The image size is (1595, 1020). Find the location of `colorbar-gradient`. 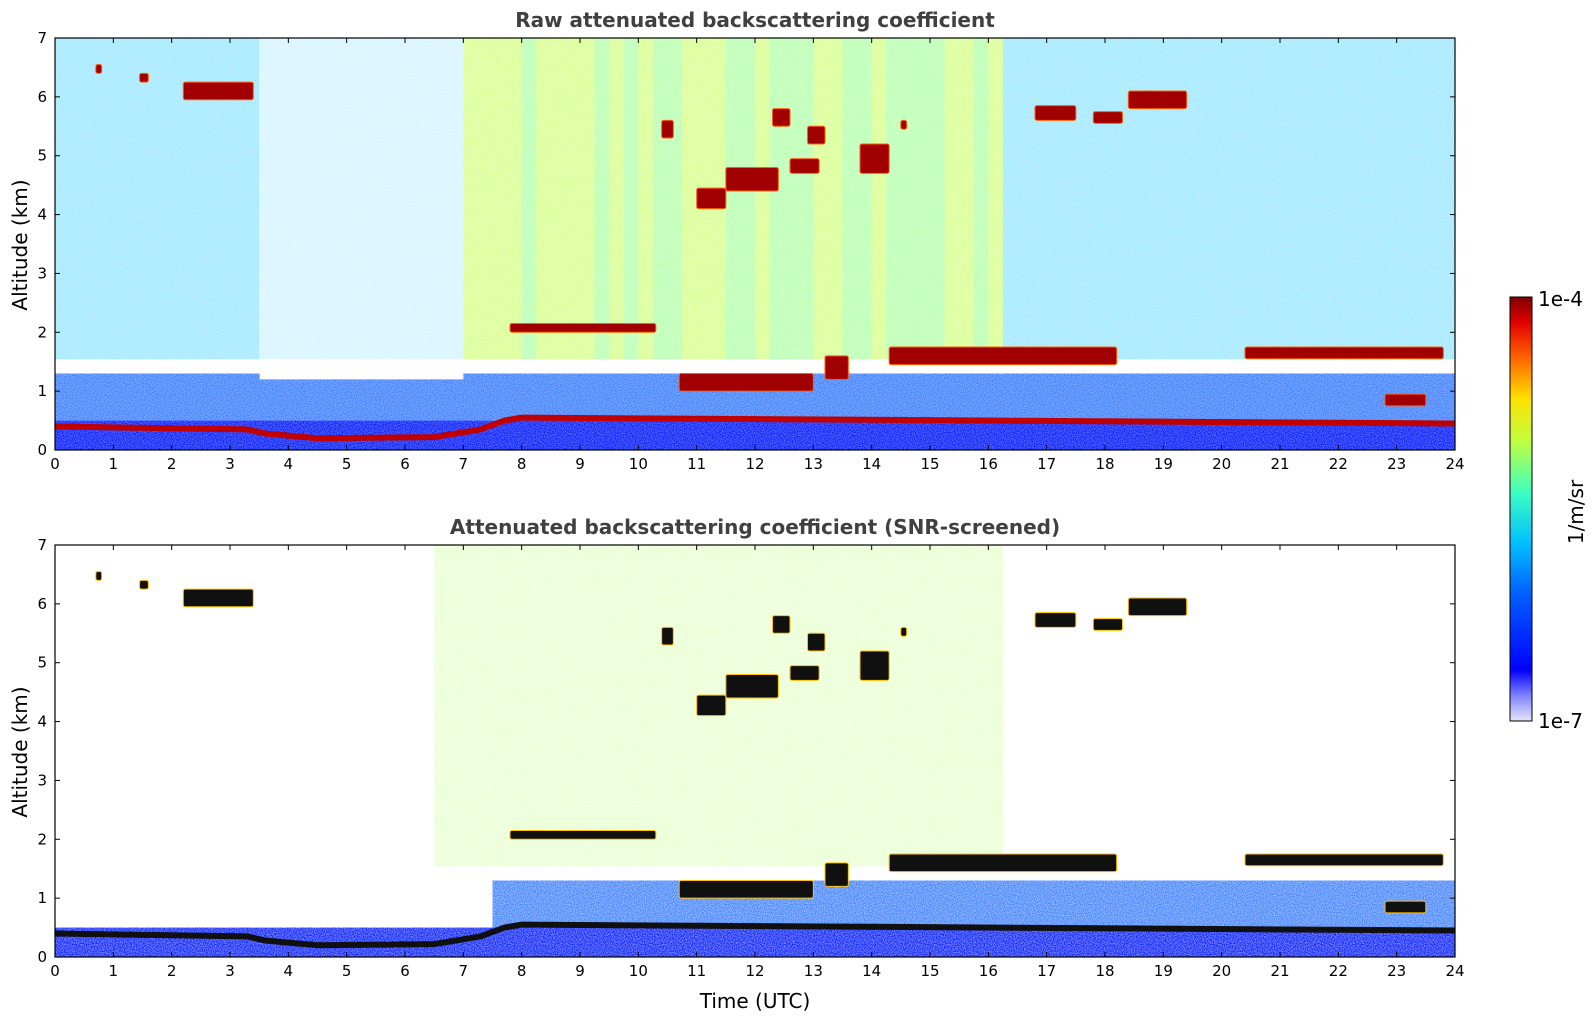

colorbar-gradient is located at coordinates (1521, 509).